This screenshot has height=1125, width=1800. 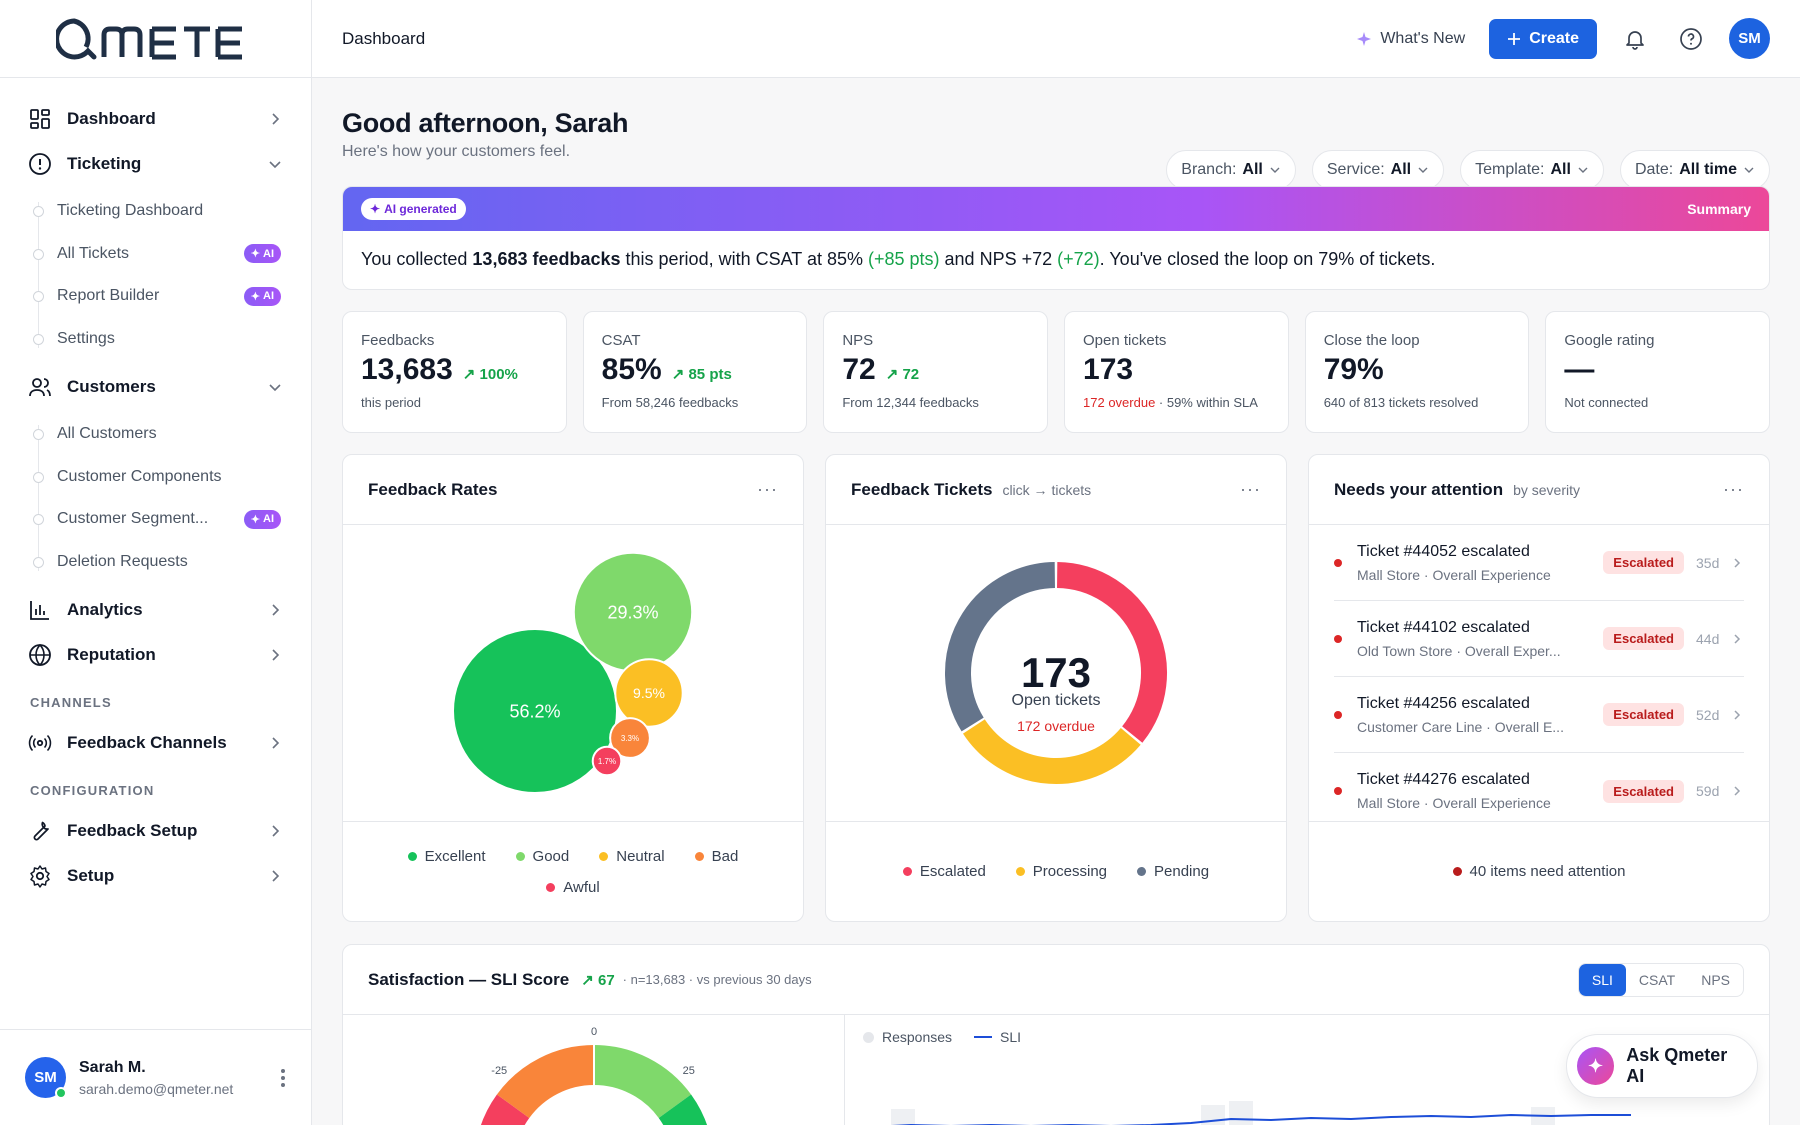 What do you see at coordinates (689, 1071) in the screenshot?
I see `gauge-tick-label: 25` at bounding box center [689, 1071].